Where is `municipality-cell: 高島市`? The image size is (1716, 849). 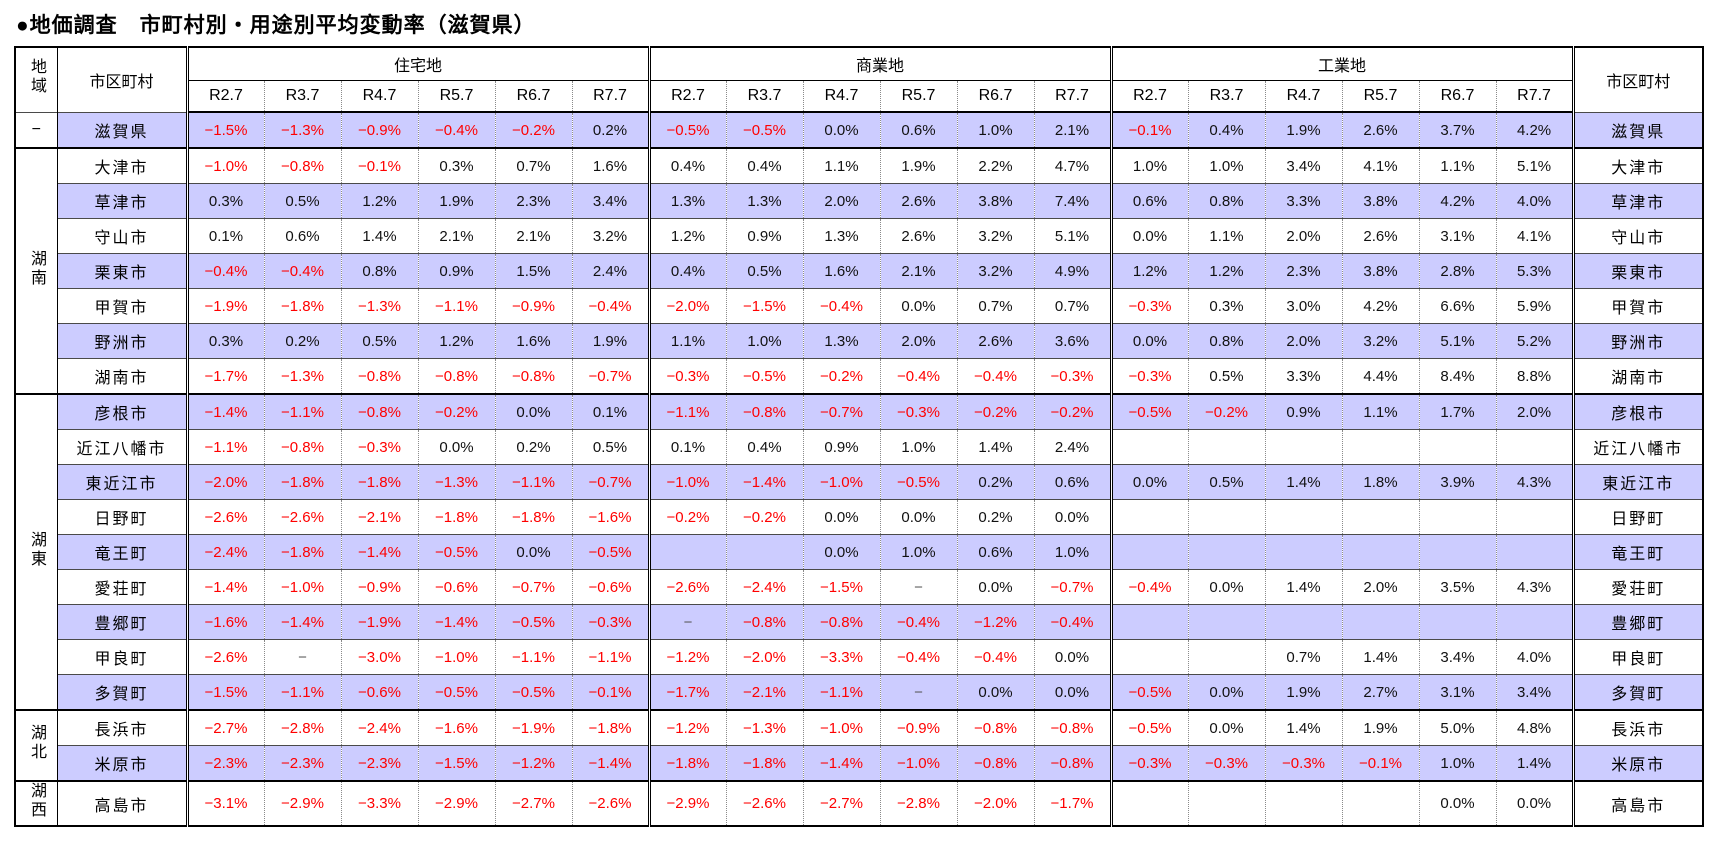 municipality-cell: 高島市 is located at coordinates (121, 803).